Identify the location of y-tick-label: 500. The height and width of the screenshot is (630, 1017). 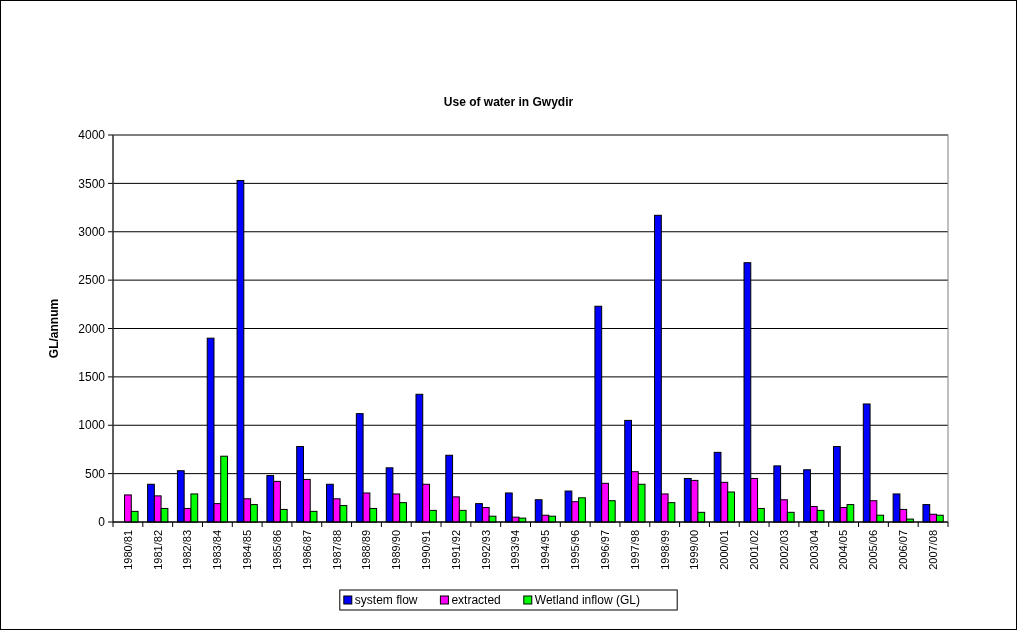
(95, 473).